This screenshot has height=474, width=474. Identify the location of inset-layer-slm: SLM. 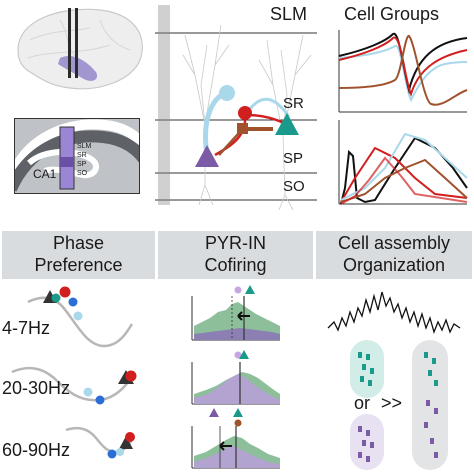
(84, 146).